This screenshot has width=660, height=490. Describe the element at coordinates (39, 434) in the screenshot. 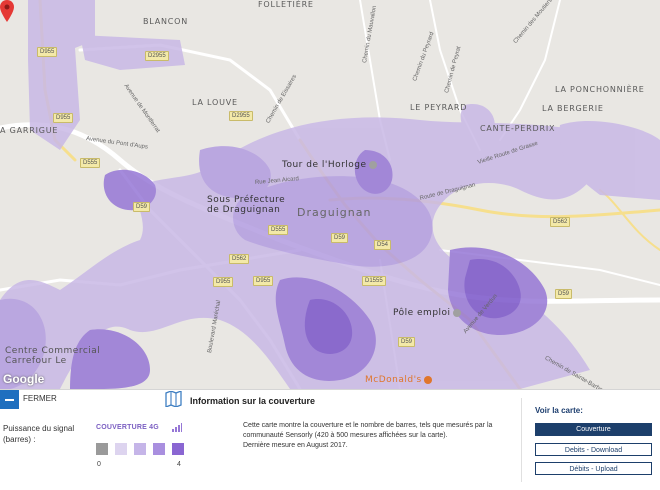

I see `legend-label: Puissance du signal (barres) :` at that location.